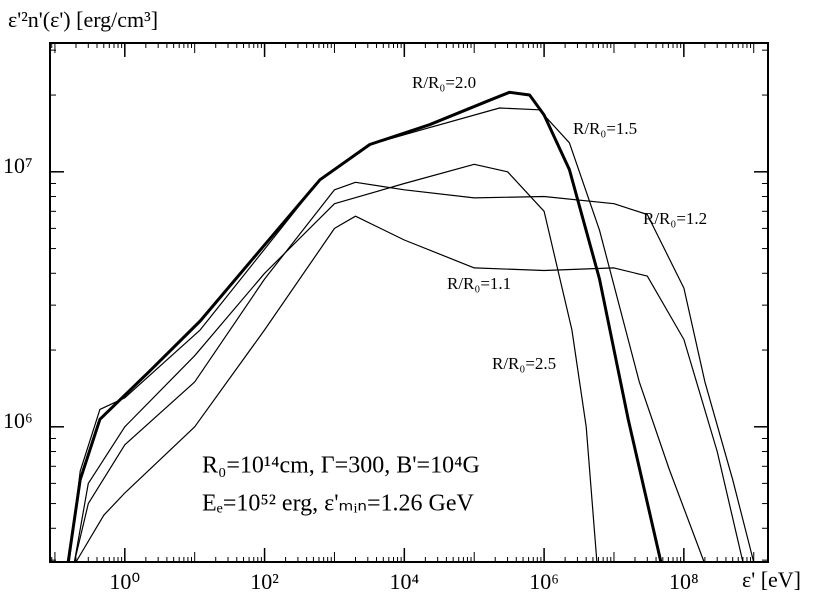 Image resolution: width=830 pixels, height=600 pixels. Describe the element at coordinates (605, 128) in the screenshot. I see `series-label: R/R₀=1.5` at that location.